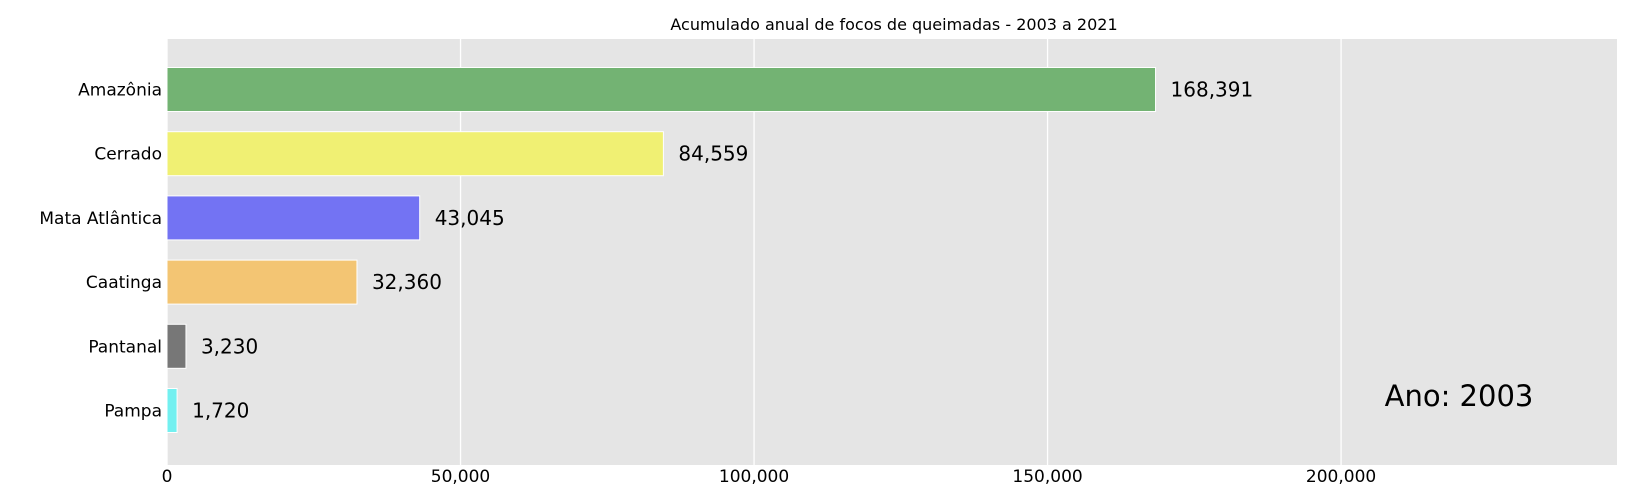 The width and height of the screenshot is (1626, 500). I want to click on x-tick-label: 100,000, so click(754, 477).